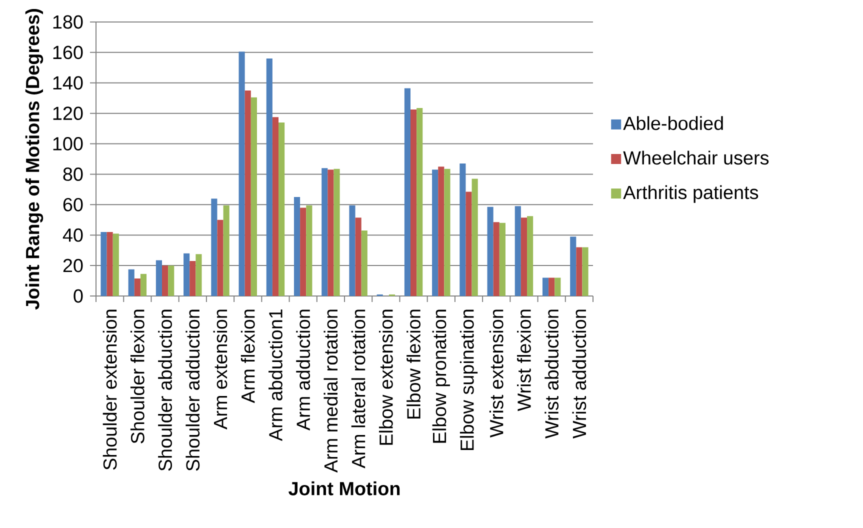 The image size is (863, 528). I want to click on y-tick-label: 100, so click(68, 143).